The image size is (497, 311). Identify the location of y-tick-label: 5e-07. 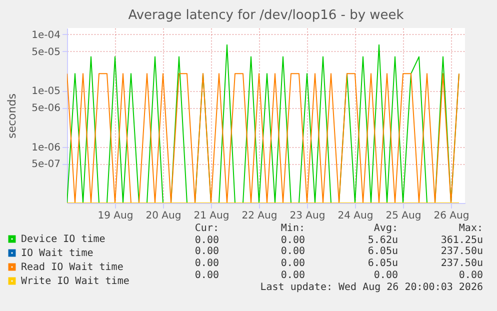
(46, 164).